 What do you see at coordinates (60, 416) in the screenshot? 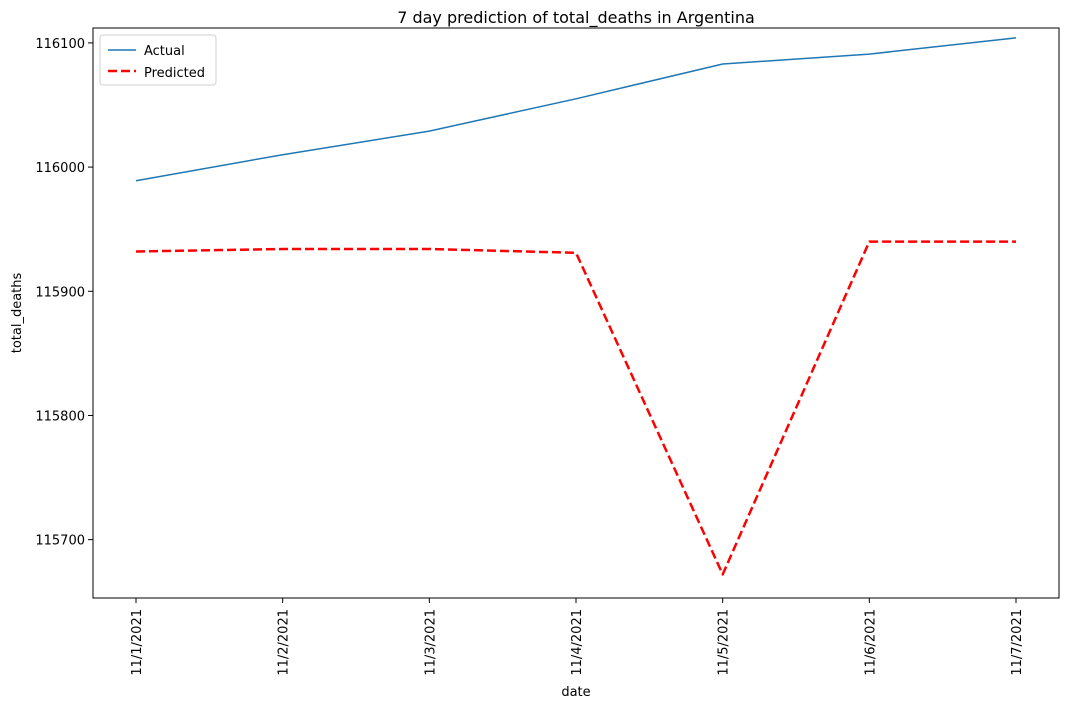
I see `y-tick-label: 115800` at bounding box center [60, 416].